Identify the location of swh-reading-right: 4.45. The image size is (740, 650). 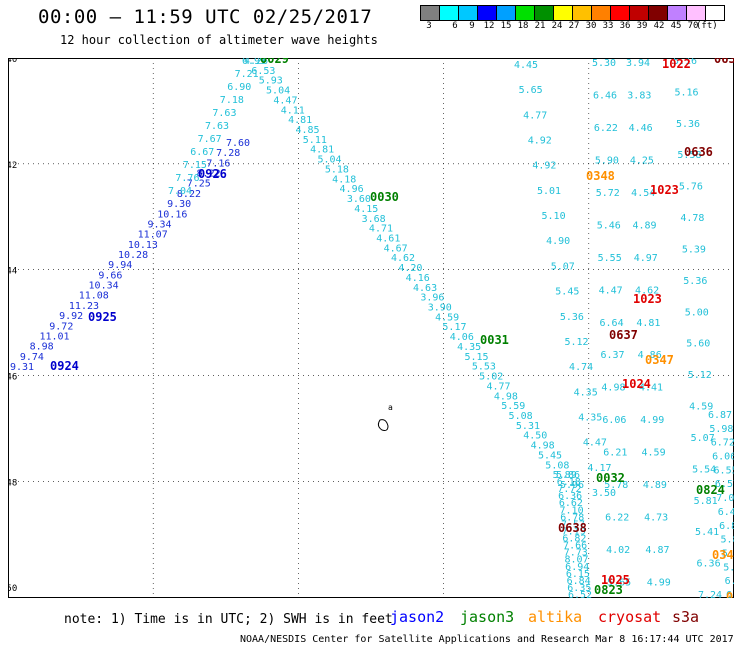
(526, 65).